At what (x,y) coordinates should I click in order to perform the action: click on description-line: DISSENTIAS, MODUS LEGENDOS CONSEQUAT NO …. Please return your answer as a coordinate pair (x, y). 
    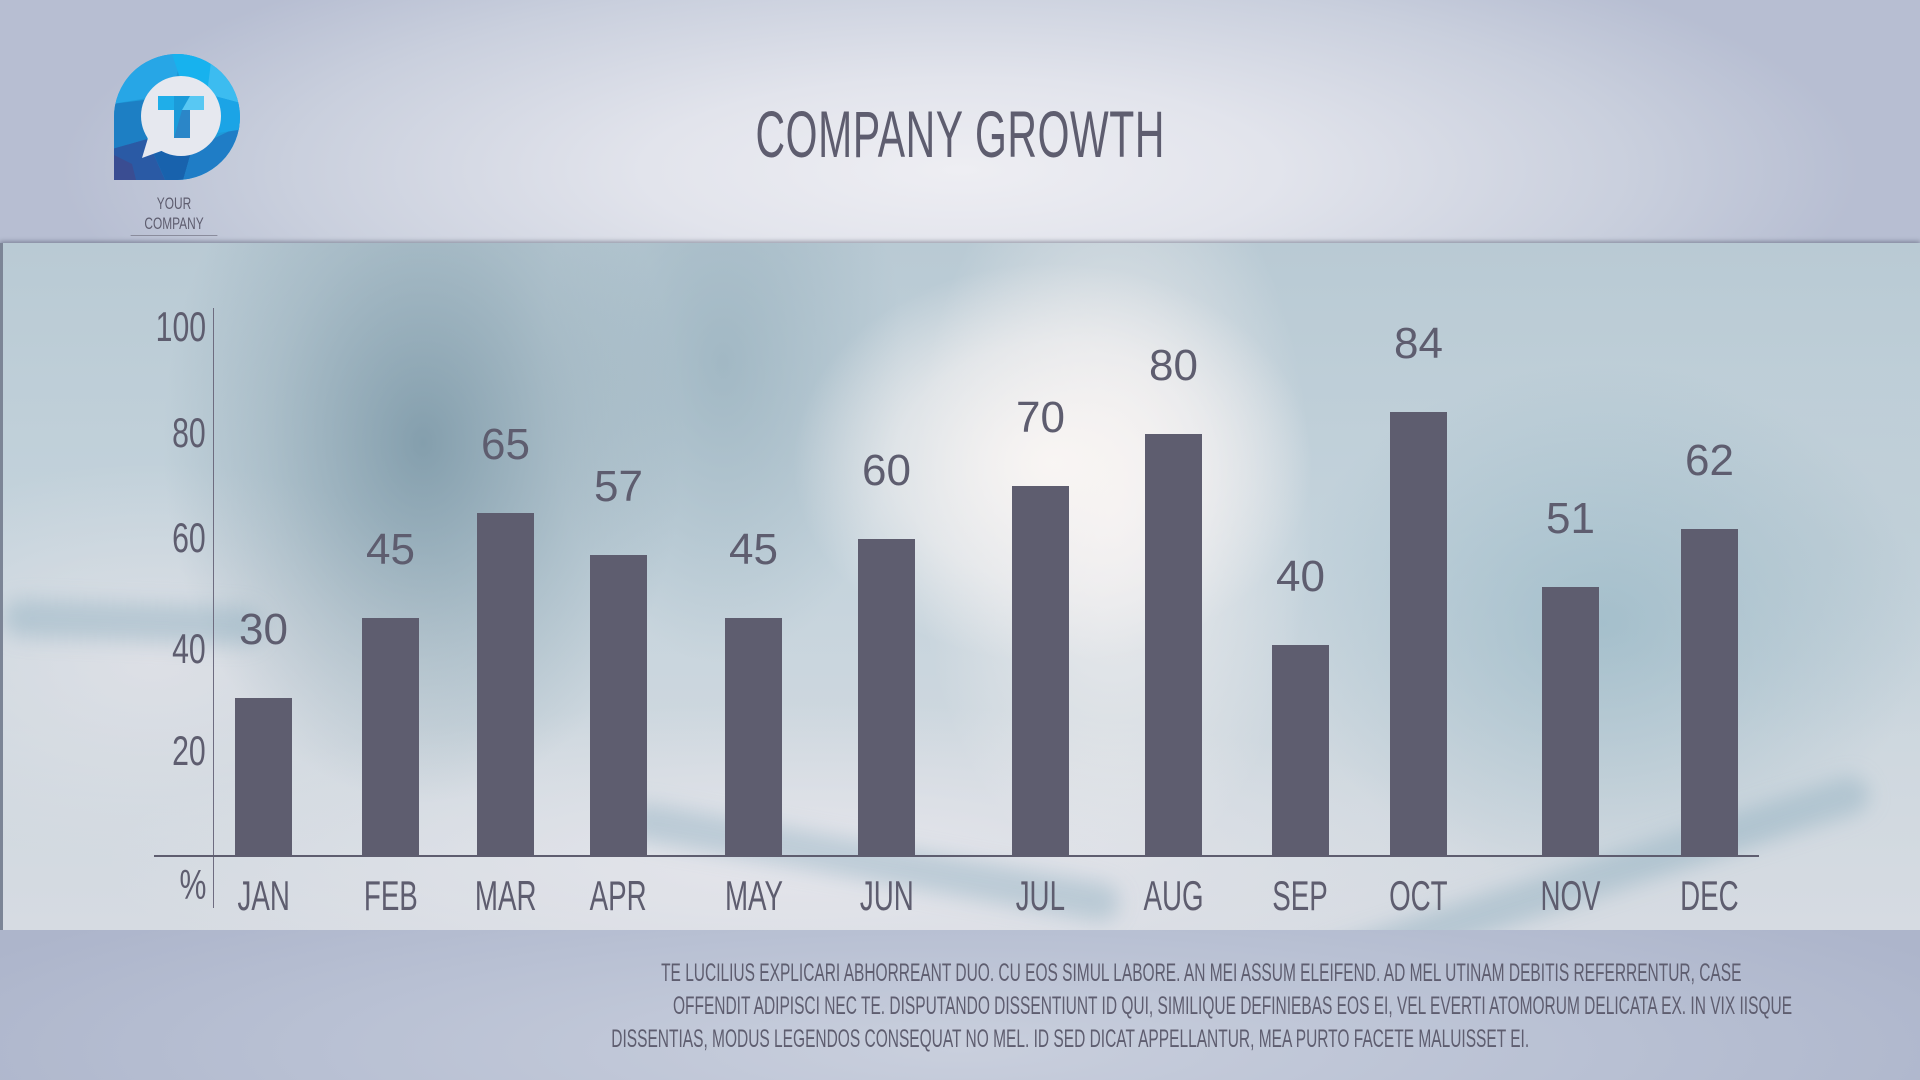
    Looking at the image, I should click on (1070, 1039).